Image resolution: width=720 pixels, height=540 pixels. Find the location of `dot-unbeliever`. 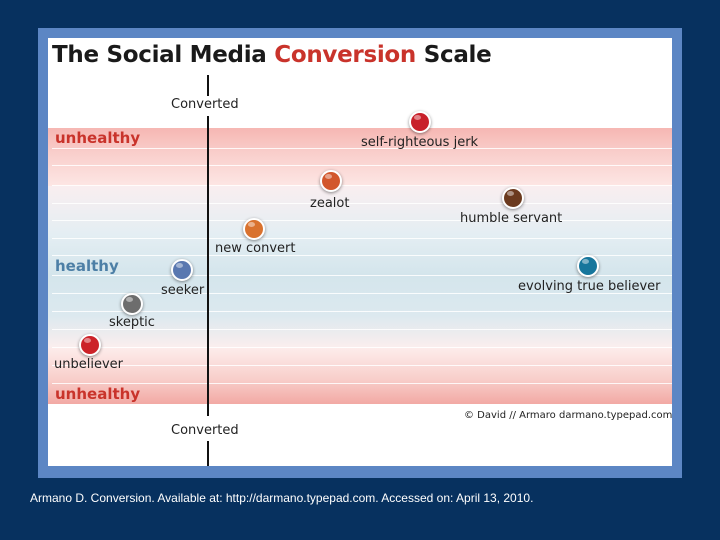

dot-unbeliever is located at coordinates (90, 345).